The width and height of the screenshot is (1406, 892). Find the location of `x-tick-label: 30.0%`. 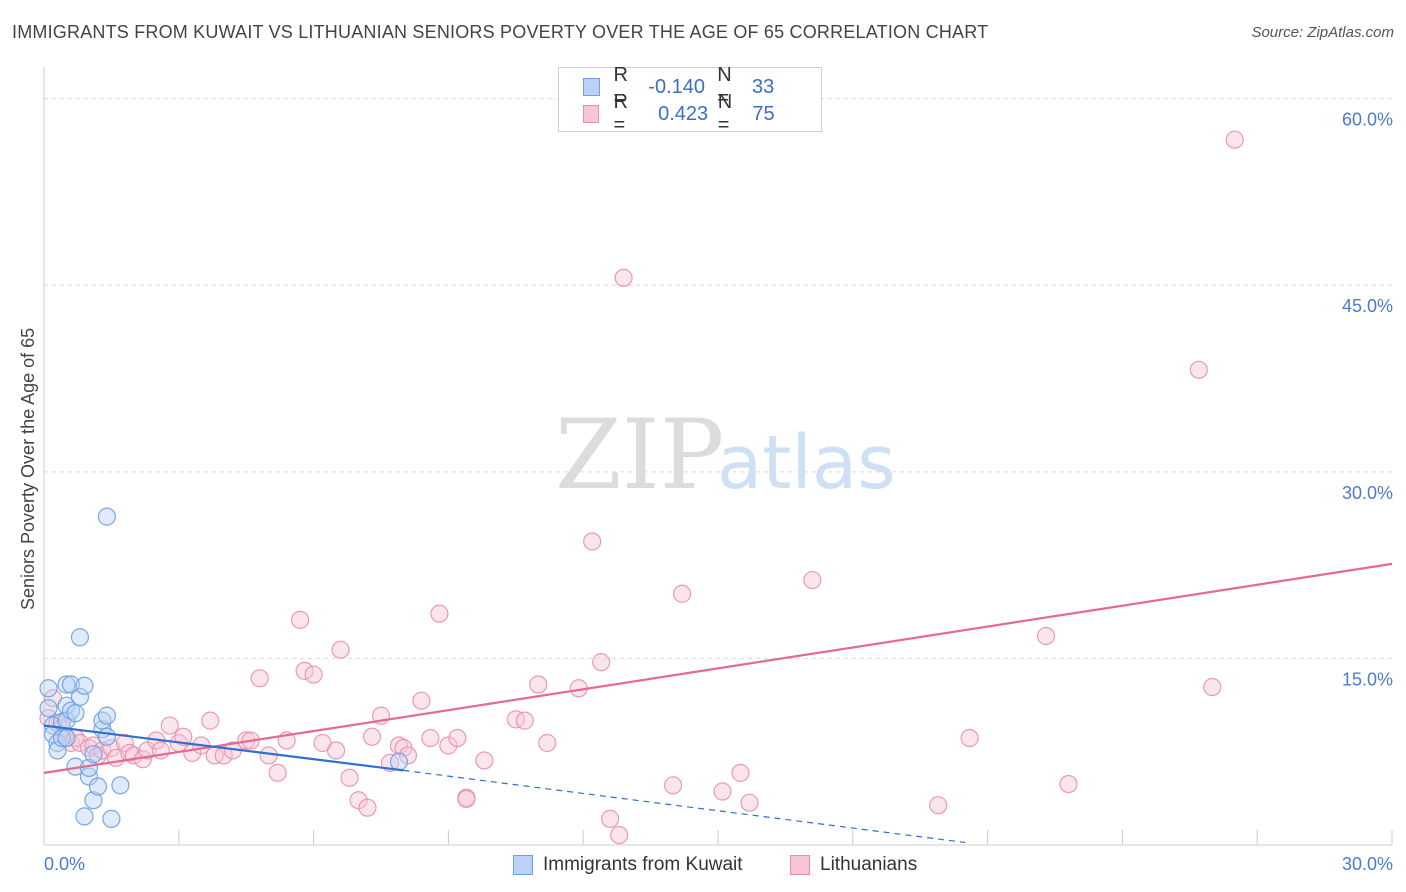

x-tick-label: 30.0% is located at coordinates (1367, 864).